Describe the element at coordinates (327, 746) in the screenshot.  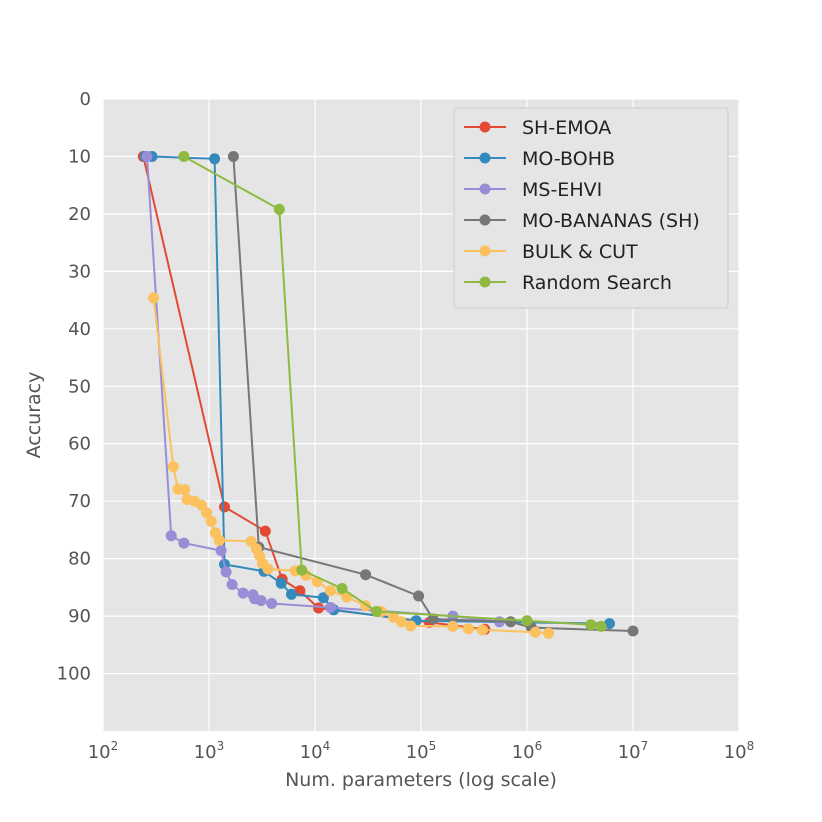
I see `x-tick-exponent: 4` at that location.